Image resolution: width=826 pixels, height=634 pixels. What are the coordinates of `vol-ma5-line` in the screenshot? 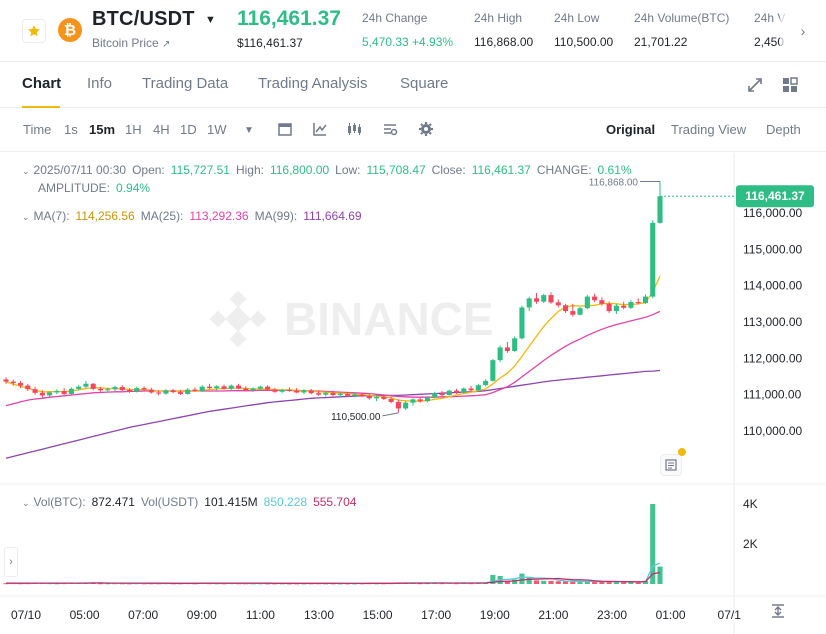 It's located at (333, 573).